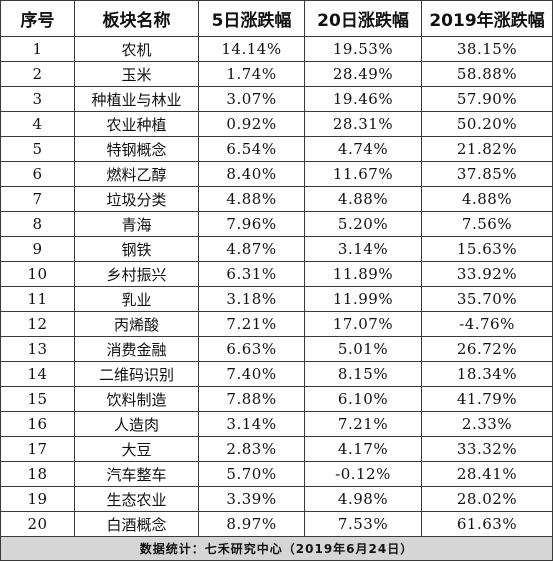 This screenshot has width=553, height=562. What do you see at coordinates (363, 199) in the screenshot?
I see `cell-20day-change: 4.88%` at bounding box center [363, 199].